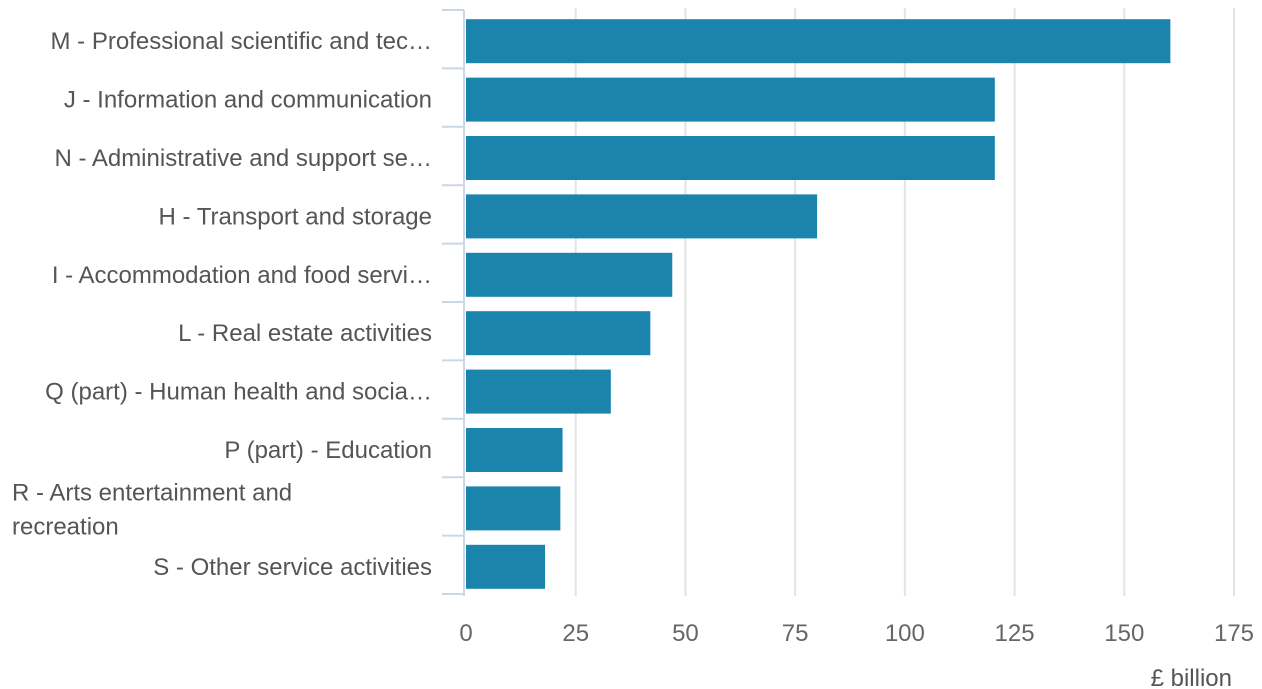 The height and width of the screenshot is (689, 1262). Describe the element at coordinates (328, 450) in the screenshot. I see `category-label: P (part) - Education` at that location.